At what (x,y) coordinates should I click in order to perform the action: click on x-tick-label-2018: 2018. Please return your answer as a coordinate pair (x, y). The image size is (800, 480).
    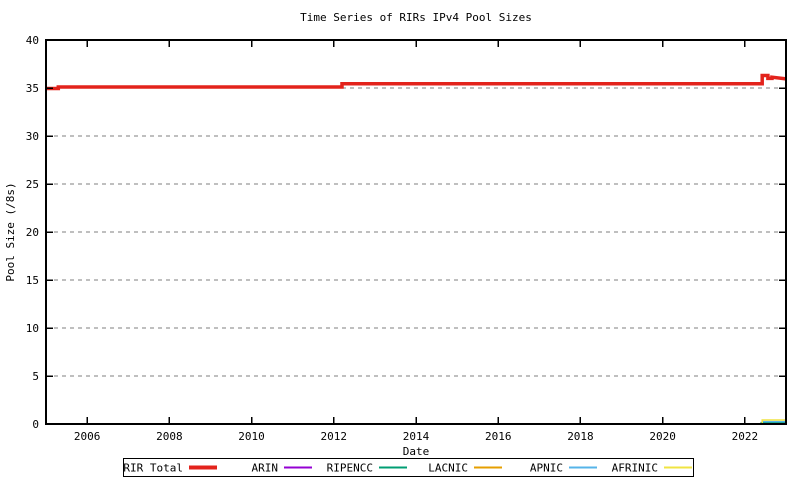
    Looking at the image, I should click on (580, 436).